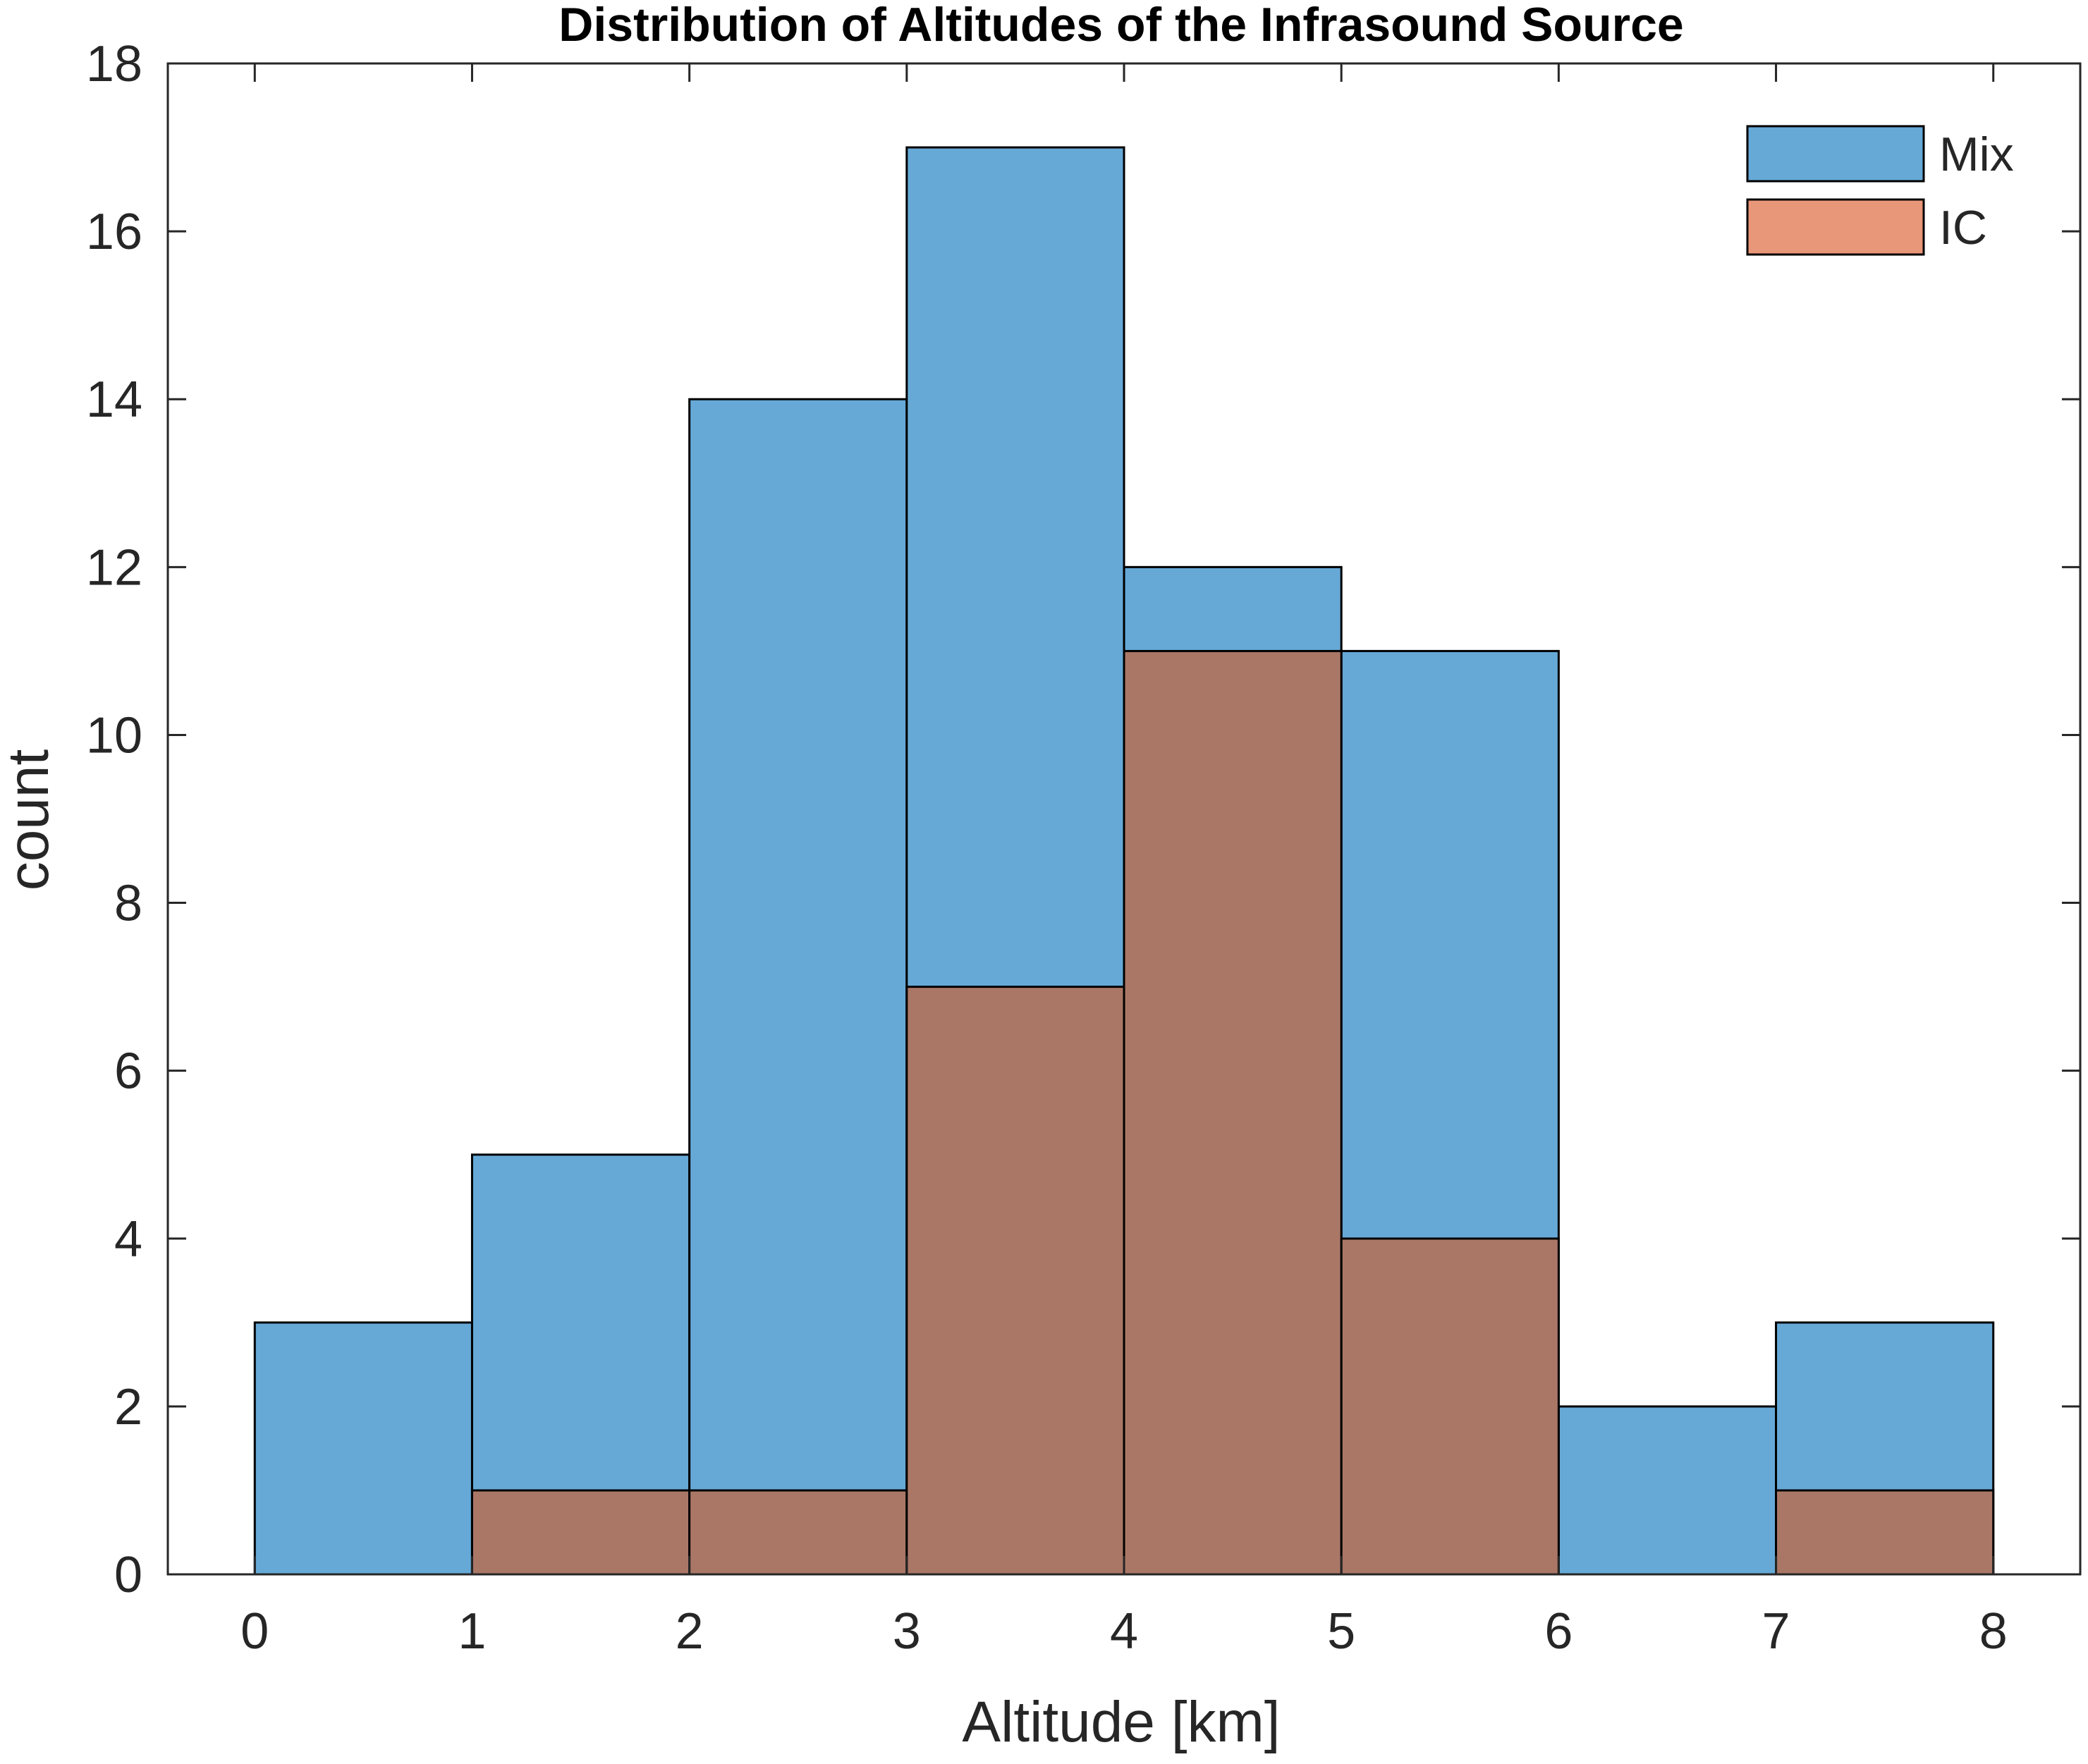 This screenshot has height=1764, width=2088. Describe the element at coordinates (128, 1407) in the screenshot. I see `y-tick-label: 2` at that location.